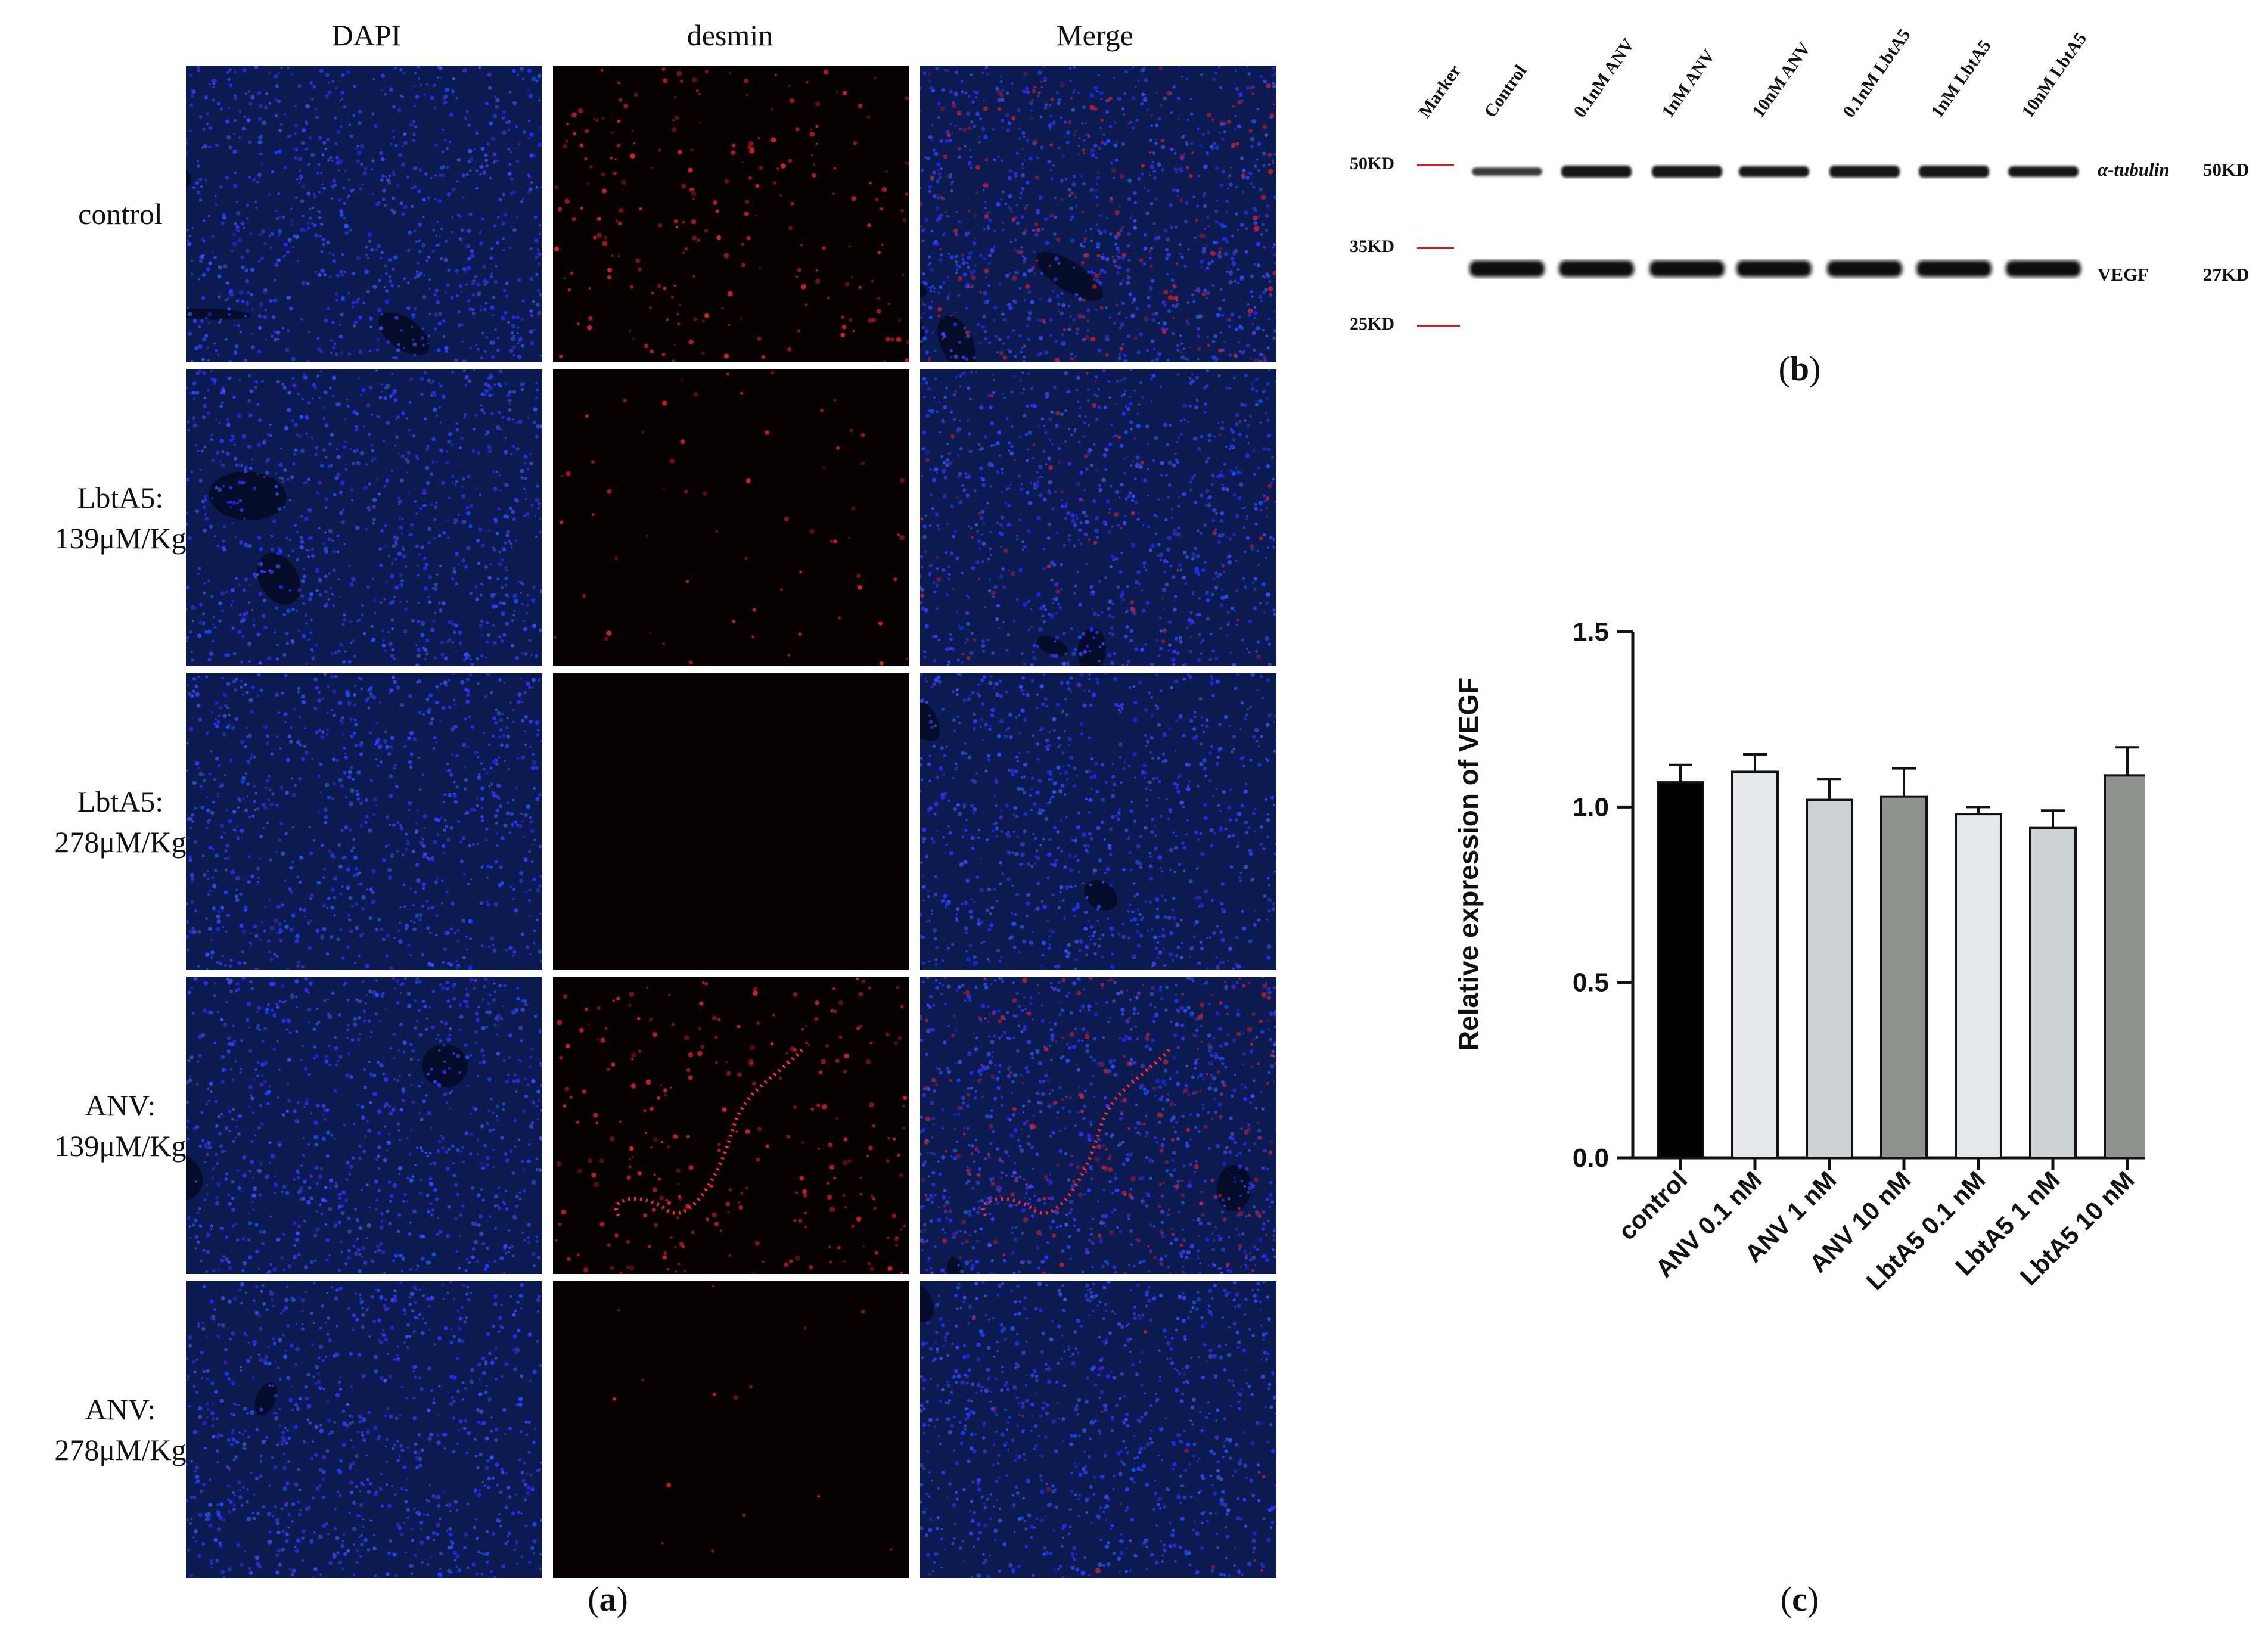 The width and height of the screenshot is (2268, 1650). Describe the element at coordinates (2123, 274) in the screenshot. I see `wb-band-vegf-label: VEGF` at that location.